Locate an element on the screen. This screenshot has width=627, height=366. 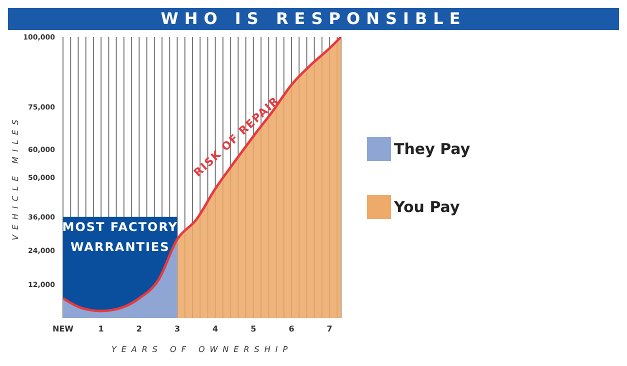
y-axis-title: VEHICLE MILES is located at coordinates (15, 177).